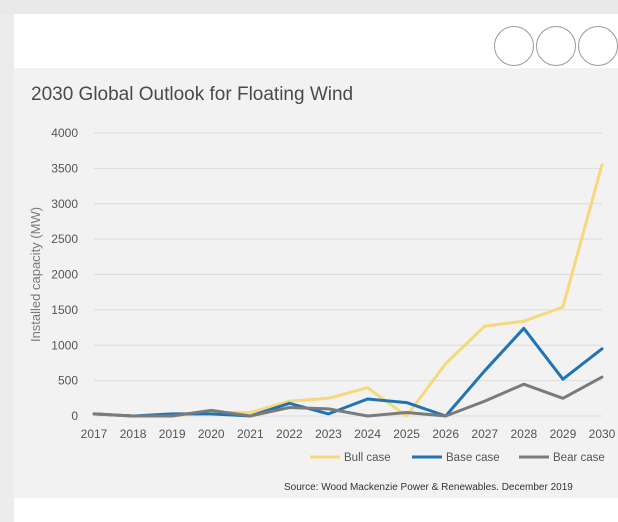  Describe the element at coordinates (172, 434) in the screenshot. I see `x-tick-label: 2019` at that location.